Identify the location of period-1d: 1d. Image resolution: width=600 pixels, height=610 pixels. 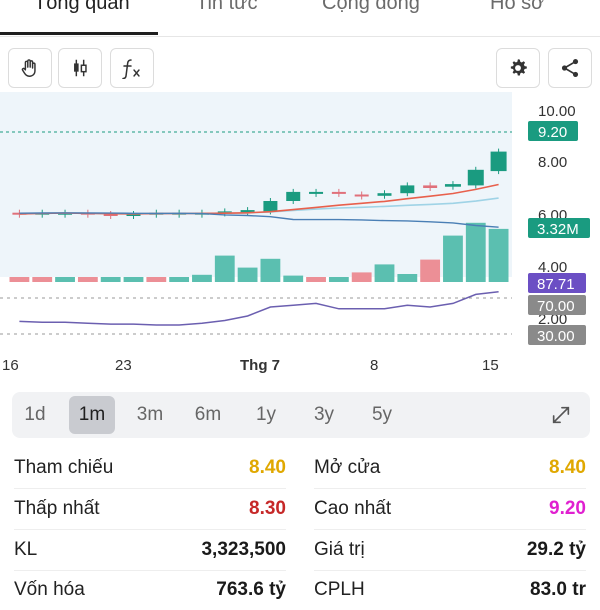
(35, 414).